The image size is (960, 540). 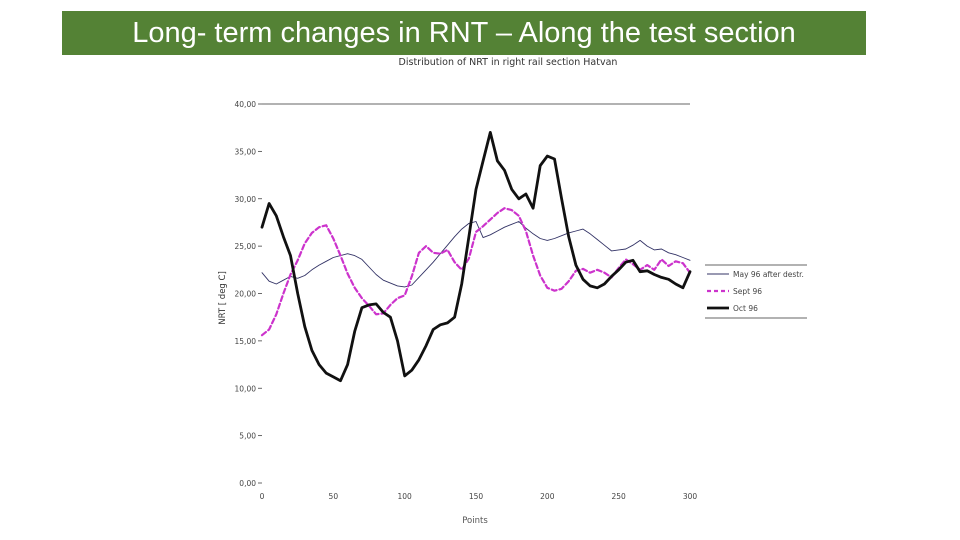 I want to click on legend-label: Oct 96, so click(x=745, y=308).